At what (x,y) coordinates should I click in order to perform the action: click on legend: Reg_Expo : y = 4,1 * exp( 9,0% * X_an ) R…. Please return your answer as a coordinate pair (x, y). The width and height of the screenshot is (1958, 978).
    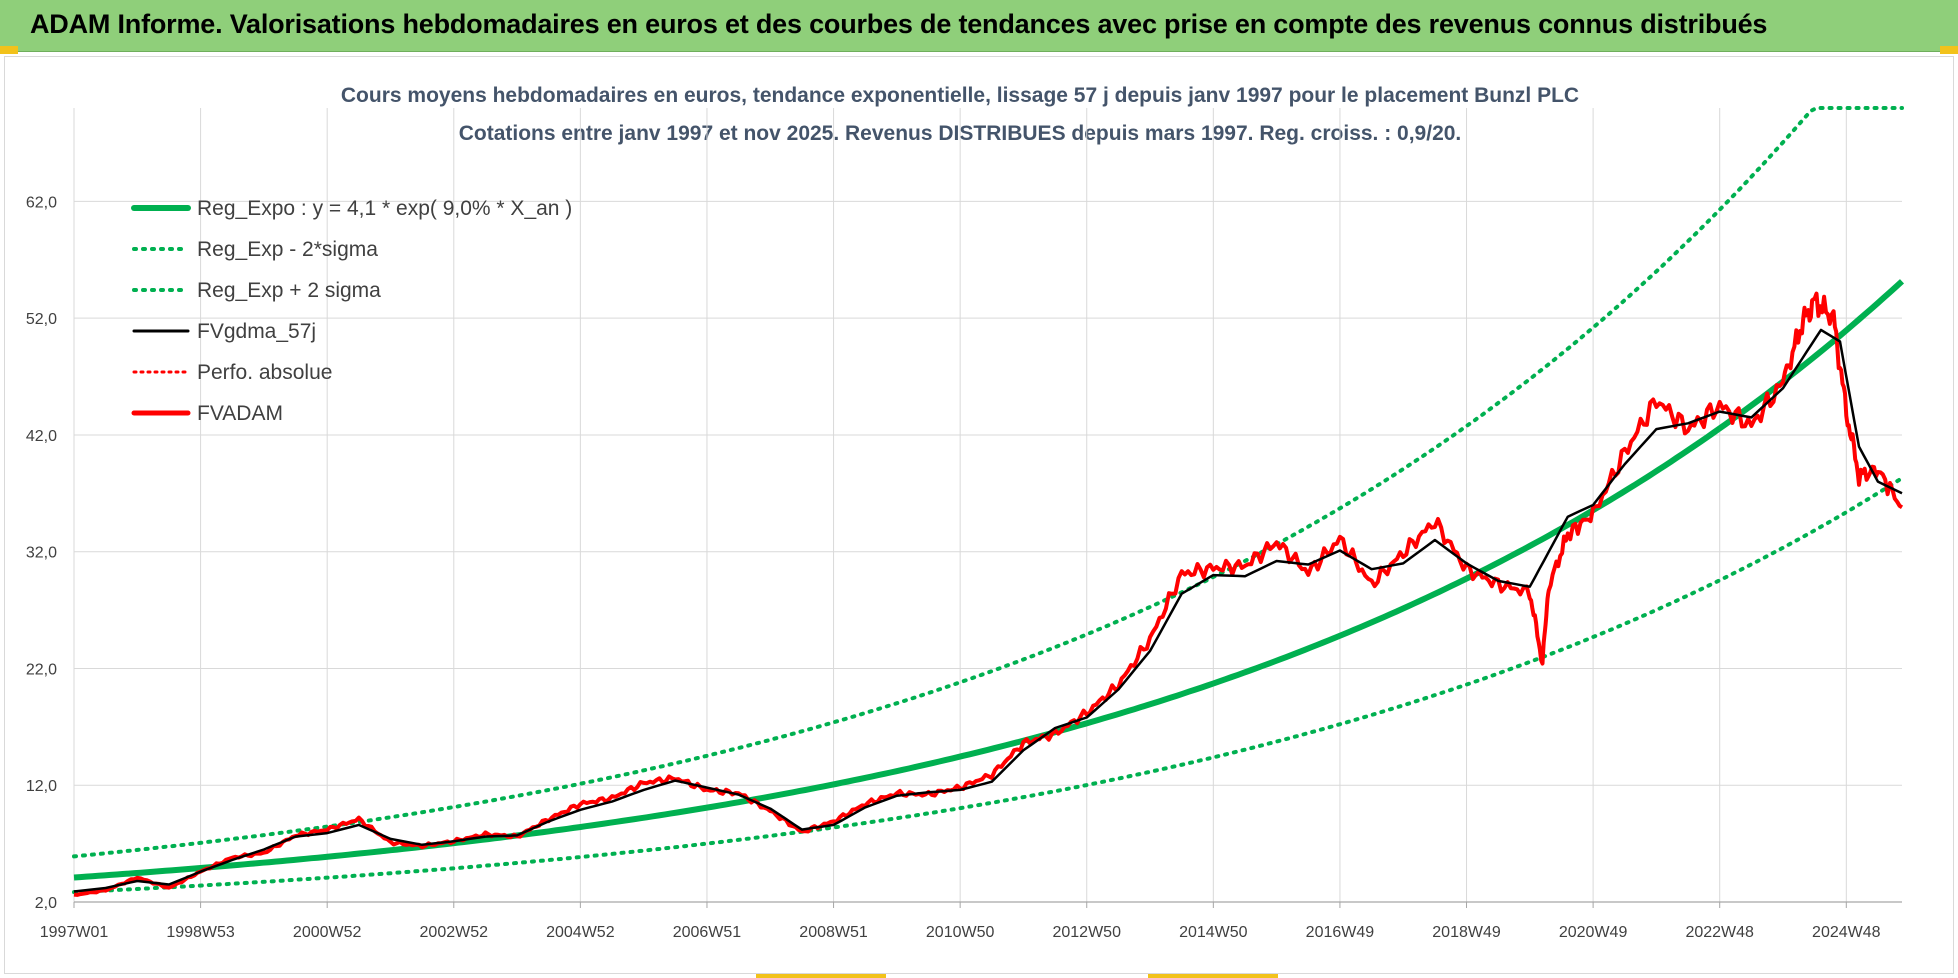
    Looking at the image, I should click on (351, 311).